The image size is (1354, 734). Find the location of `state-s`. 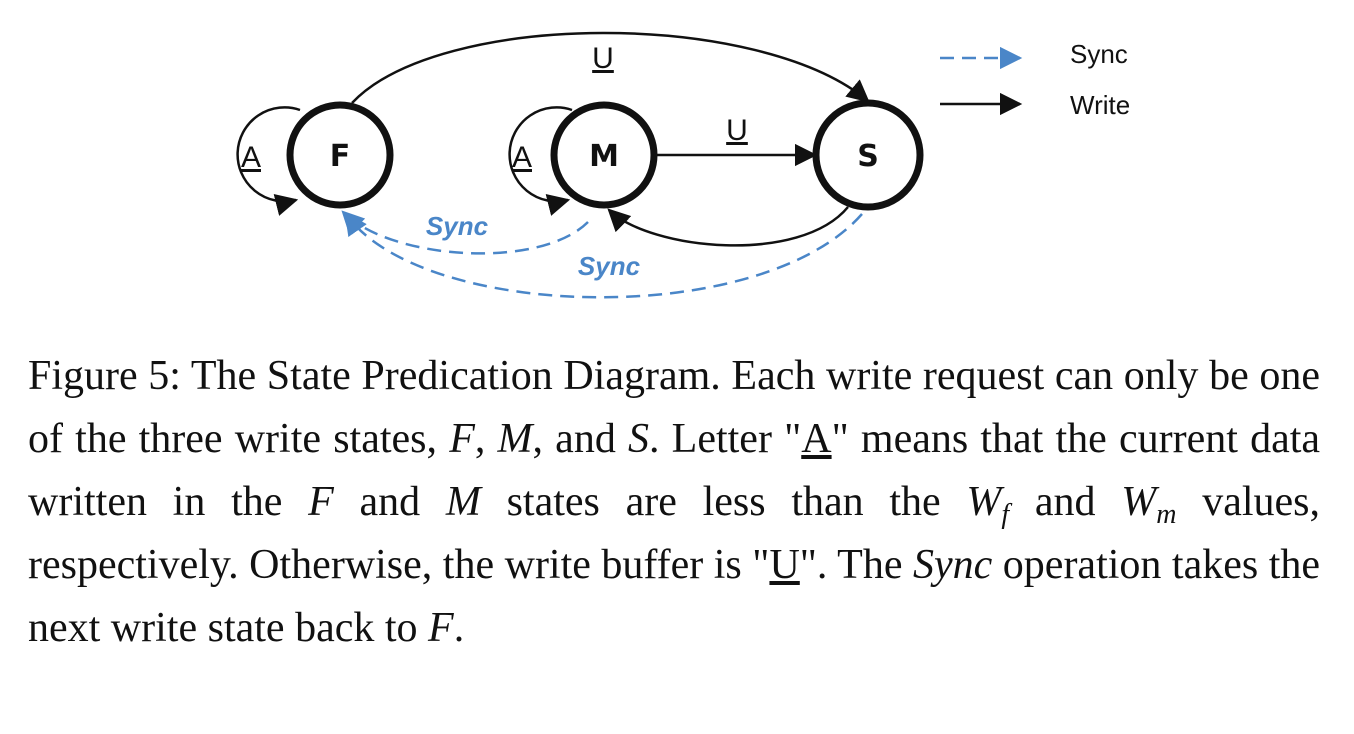

state-s is located at coordinates (868, 155).